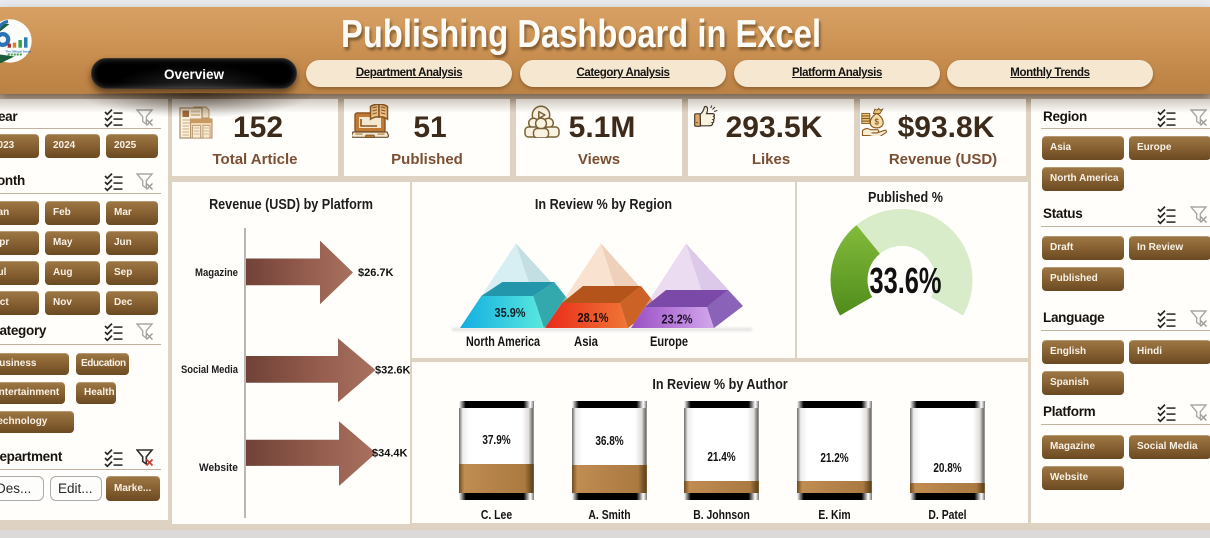 The width and height of the screenshot is (1210, 538). What do you see at coordinates (216, 273) in the screenshot?
I see `svg-text: Magazine` at bounding box center [216, 273].